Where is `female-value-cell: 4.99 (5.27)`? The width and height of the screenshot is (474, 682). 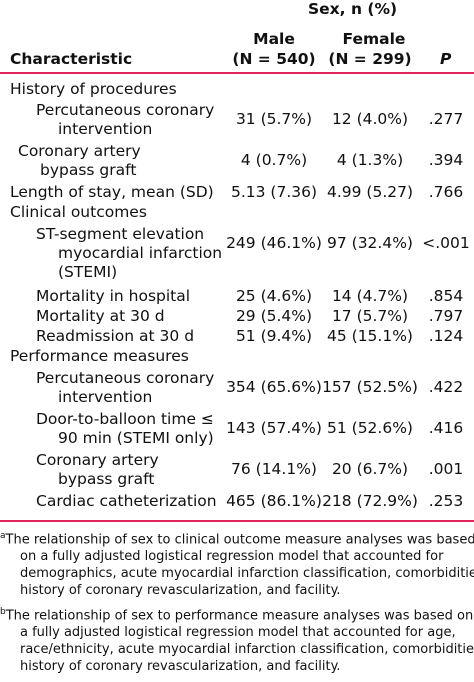 female-value-cell: 4.99 (5.27) is located at coordinates (370, 192).